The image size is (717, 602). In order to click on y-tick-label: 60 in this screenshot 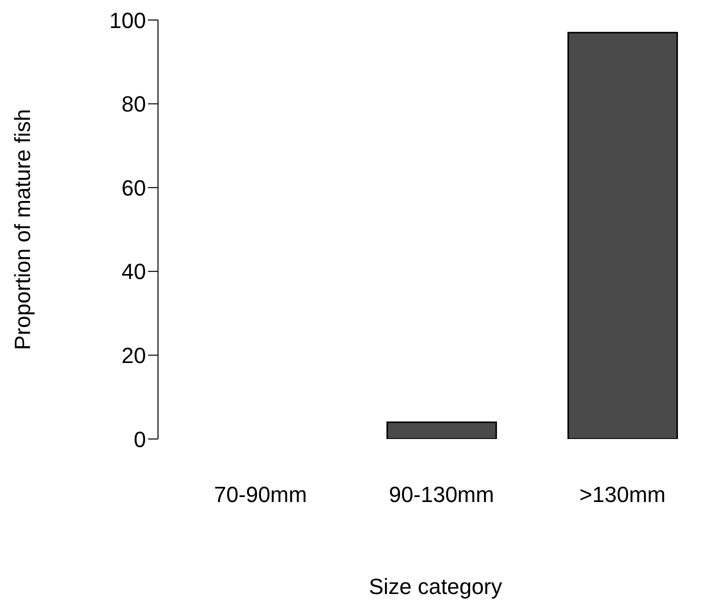, I will do `click(134, 187)`.